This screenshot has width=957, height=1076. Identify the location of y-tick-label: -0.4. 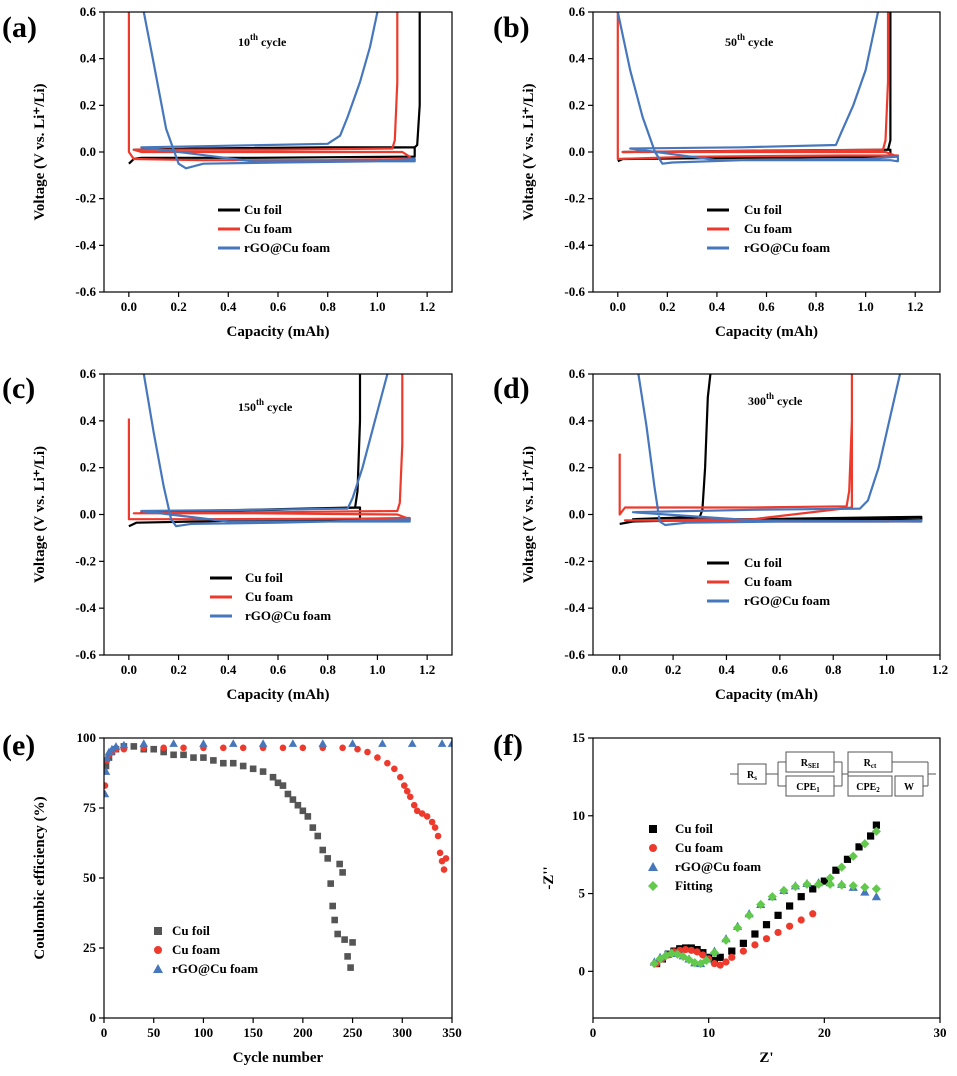
(574, 607).